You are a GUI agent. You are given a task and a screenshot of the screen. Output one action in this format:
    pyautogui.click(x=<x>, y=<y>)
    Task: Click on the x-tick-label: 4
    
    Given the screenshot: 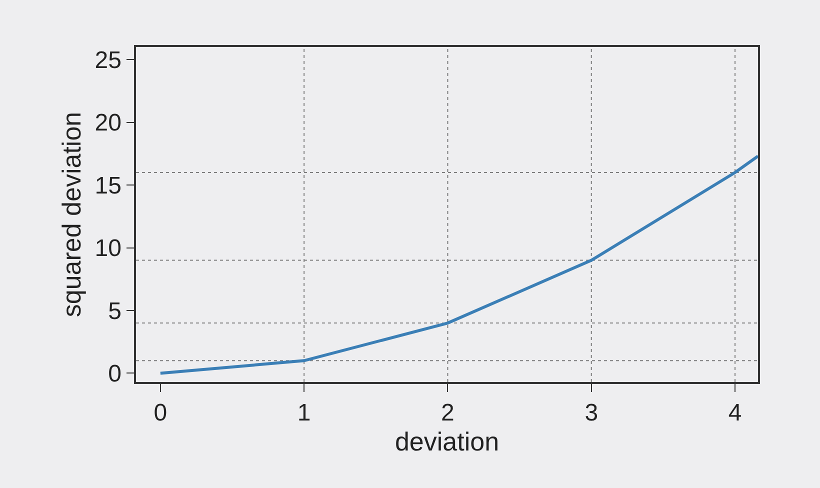 What is the action you would take?
    pyautogui.click(x=735, y=413)
    